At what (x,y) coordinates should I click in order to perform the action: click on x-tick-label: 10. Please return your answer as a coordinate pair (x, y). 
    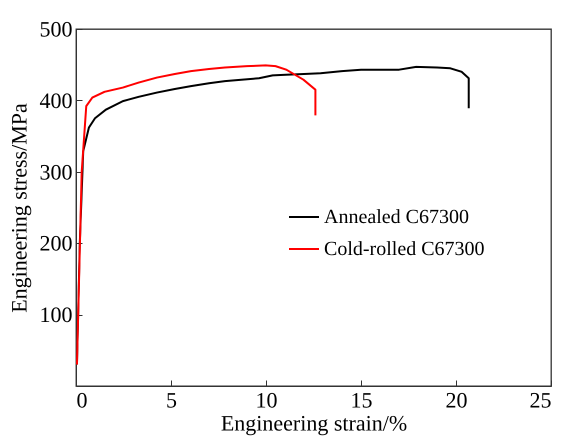
    Looking at the image, I should click on (267, 400).